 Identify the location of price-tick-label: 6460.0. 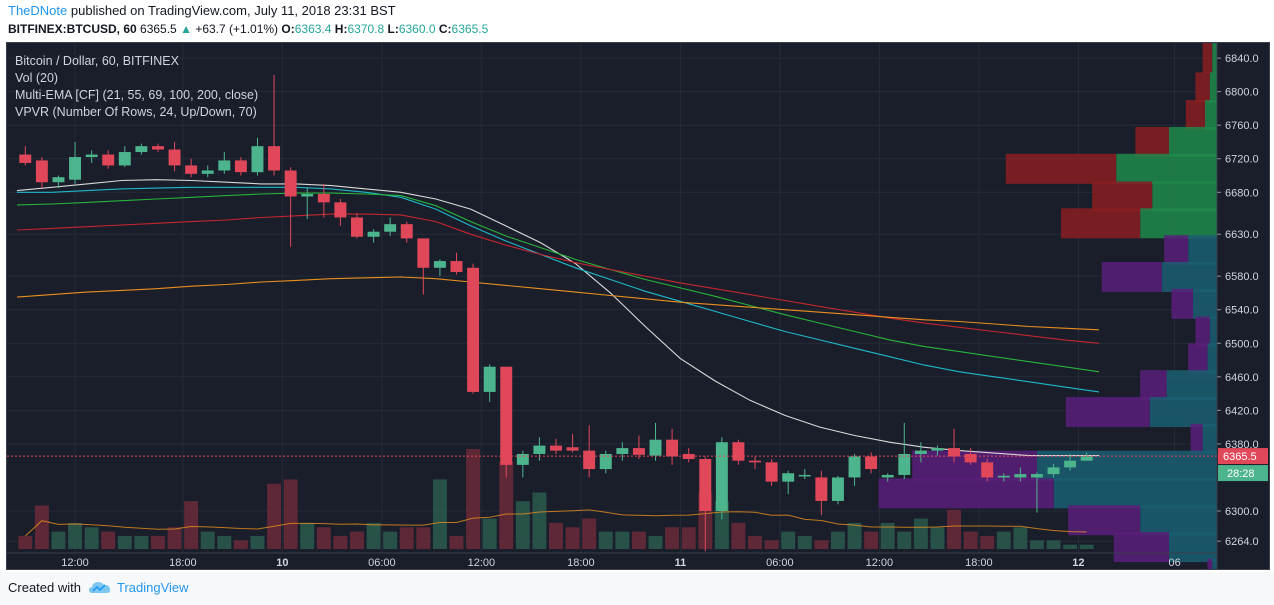
(1242, 378).